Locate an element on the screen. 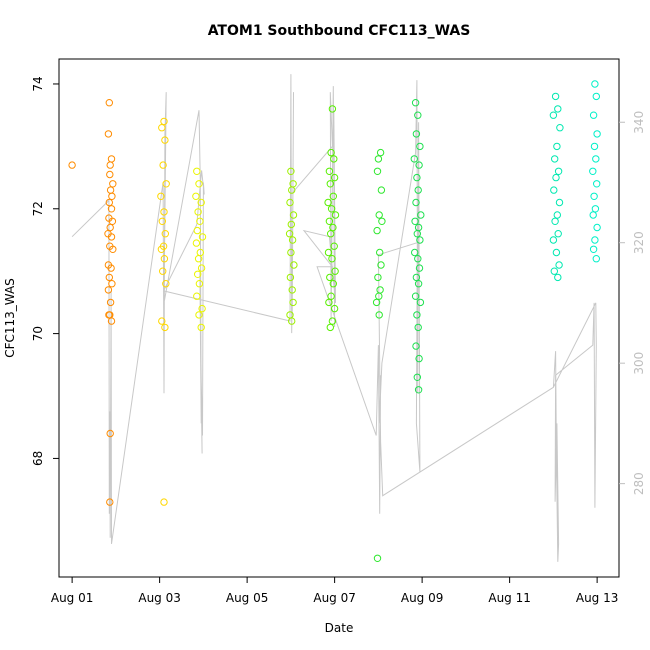 This screenshot has width=650, height=650. right-y-axis: 280 300 320 340 is located at coordinates (632, 303).